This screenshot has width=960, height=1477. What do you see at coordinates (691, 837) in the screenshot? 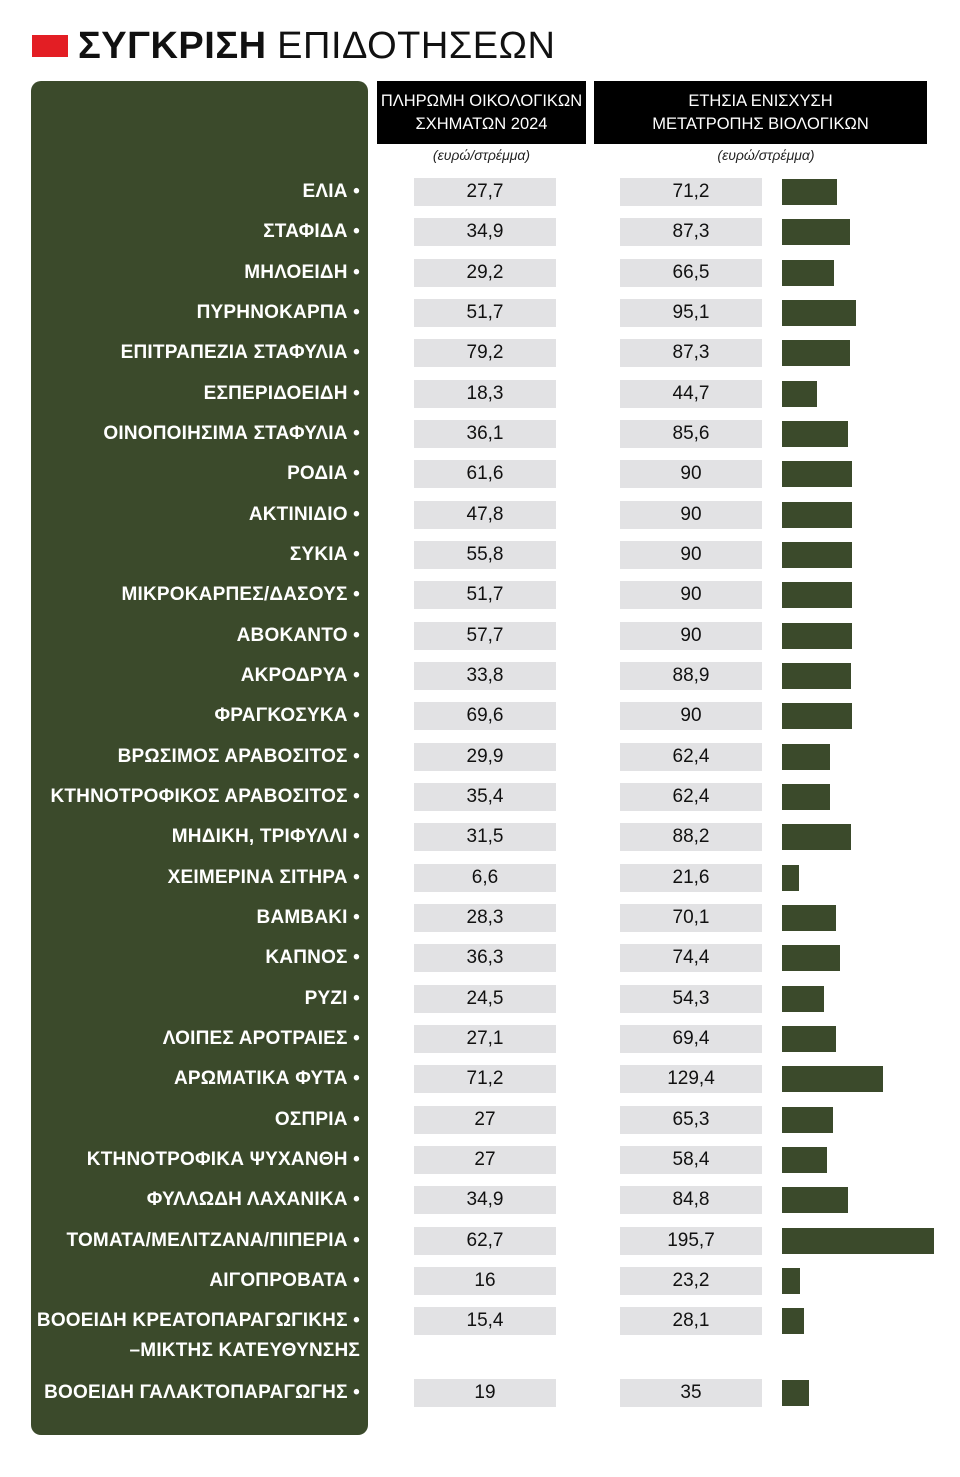
I see `organic-conversion-value-cell: 88,2` at bounding box center [691, 837].